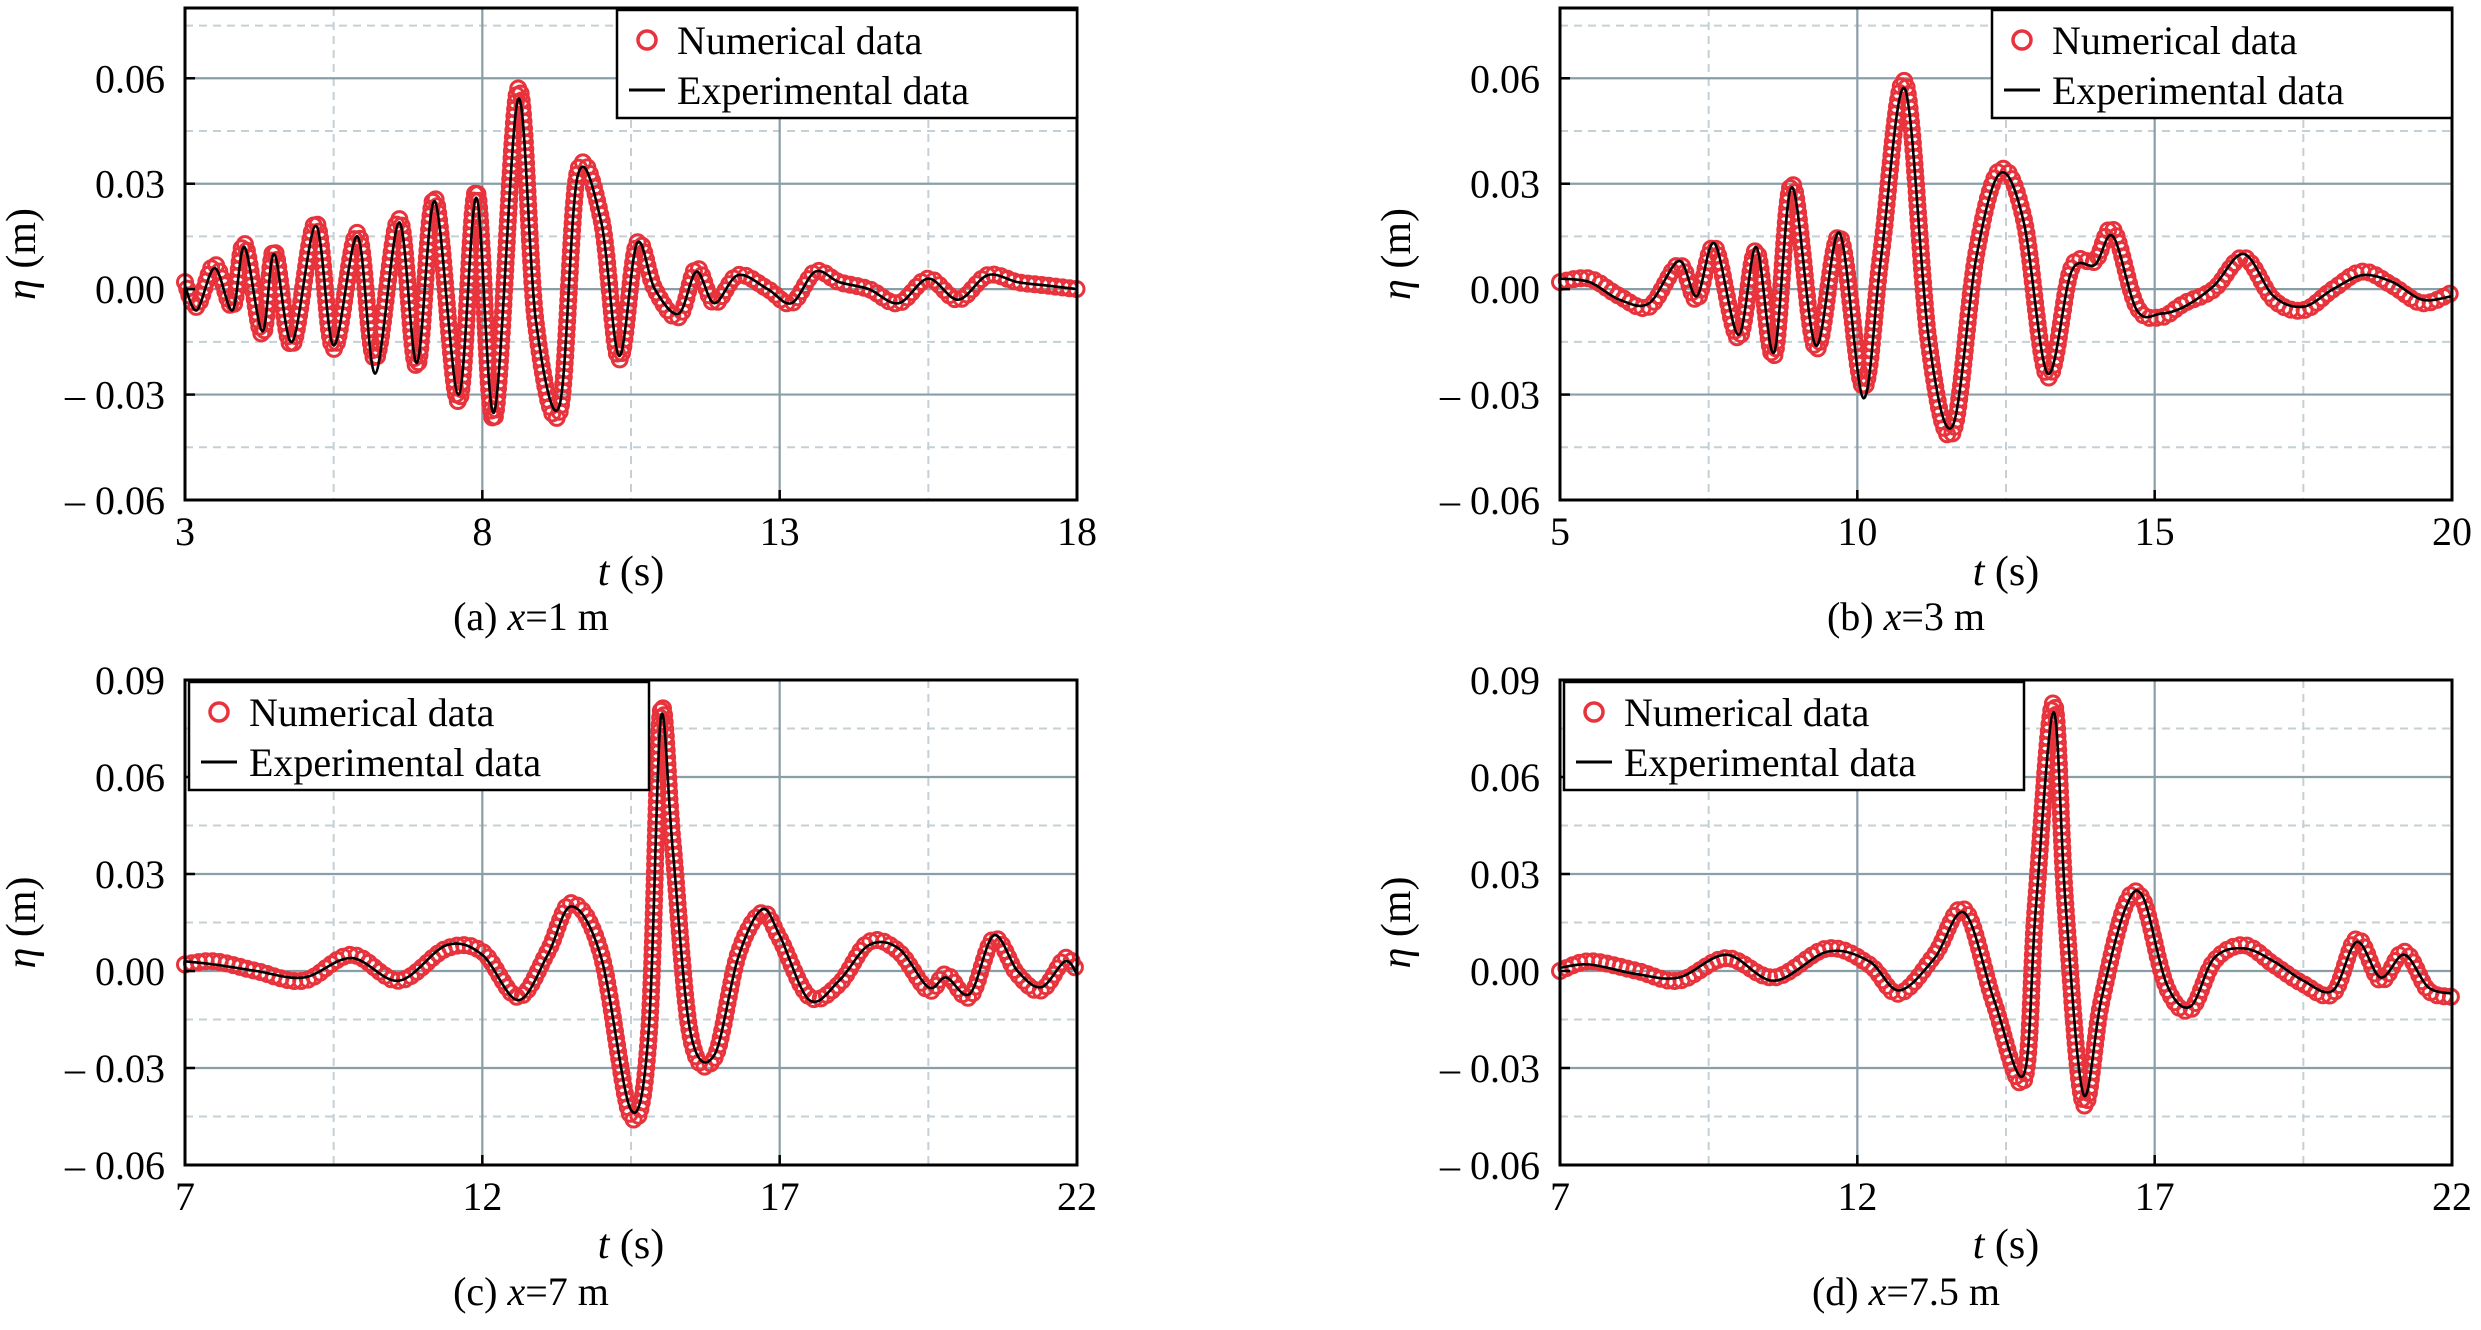 This screenshot has height=1330, width=2481. I want to click on panel-caption: (c) x=7 m, so click(531, 1291).